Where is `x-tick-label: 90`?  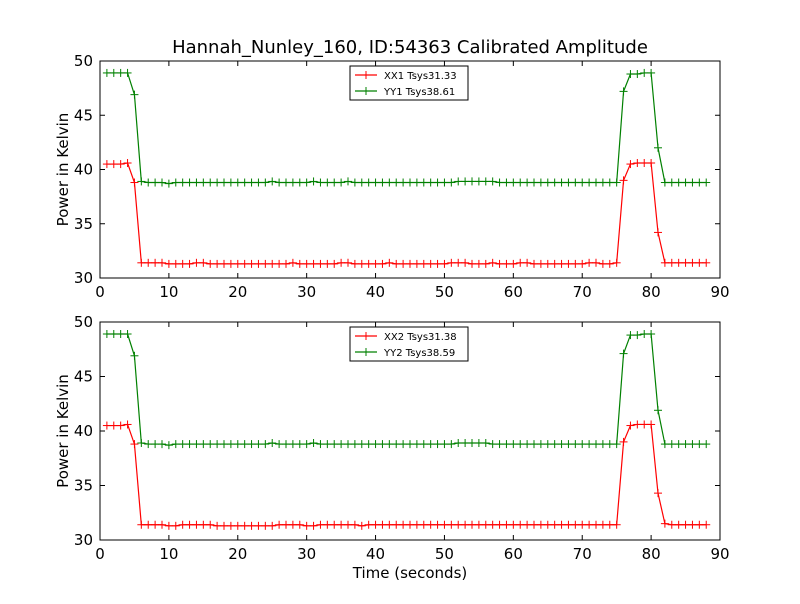
x-tick-label: 90 is located at coordinates (719, 554).